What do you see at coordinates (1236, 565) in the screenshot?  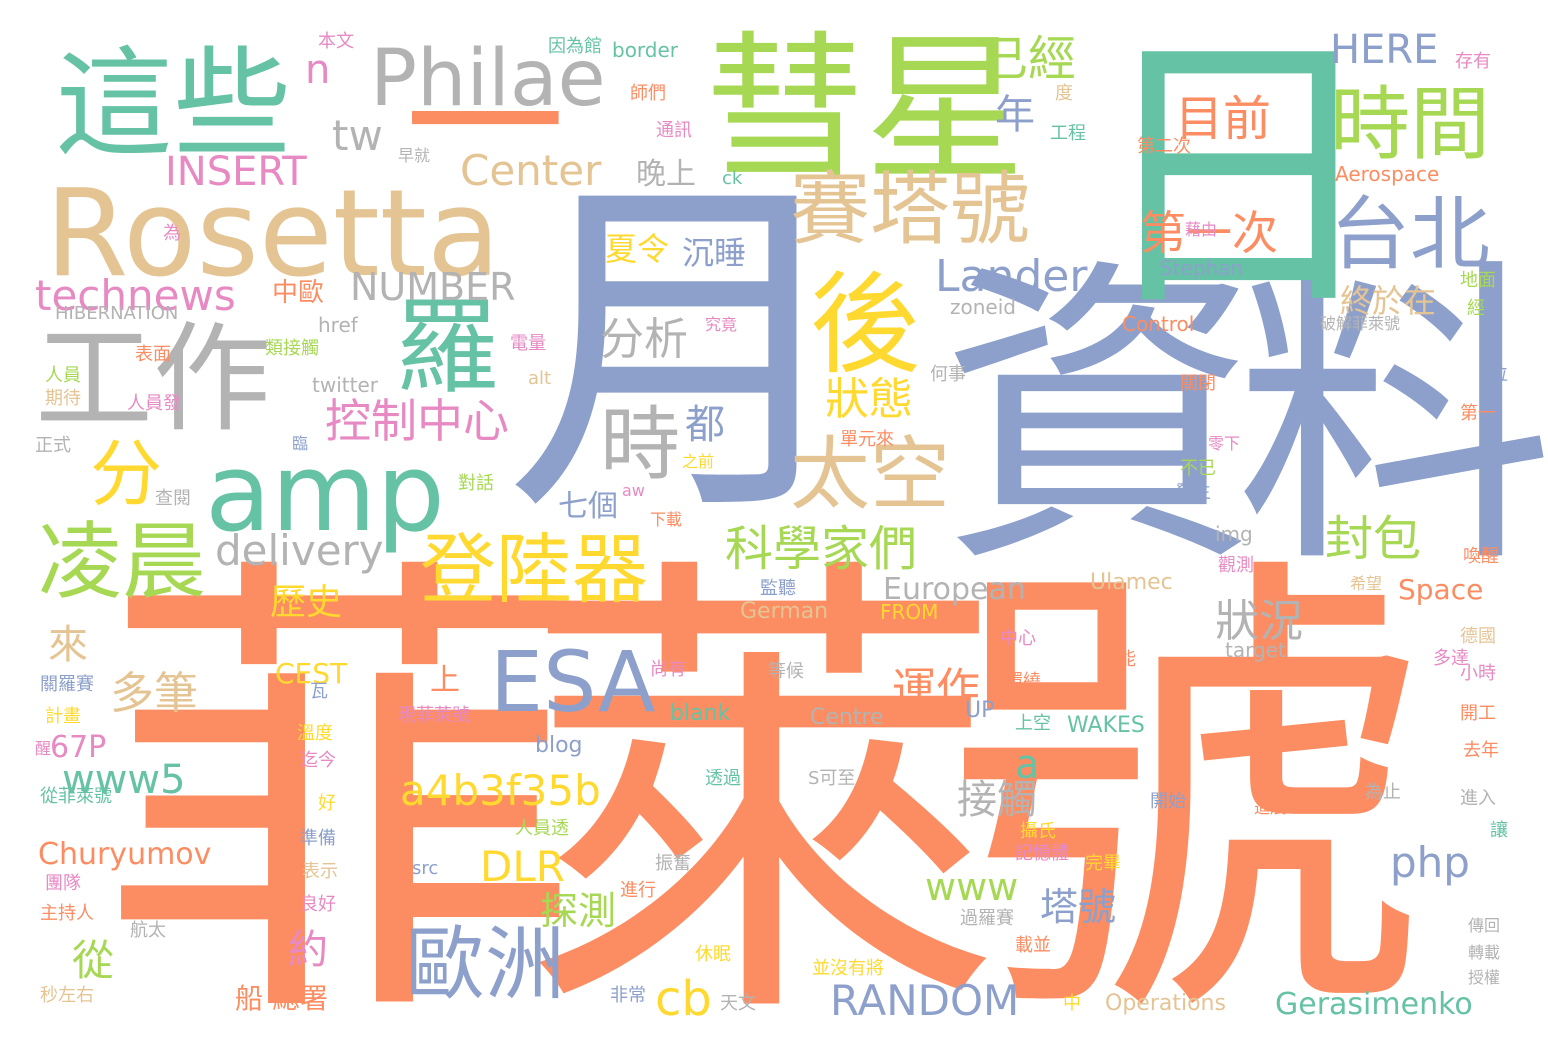 I see `word: 觀測` at bounding box center [1236, 565].